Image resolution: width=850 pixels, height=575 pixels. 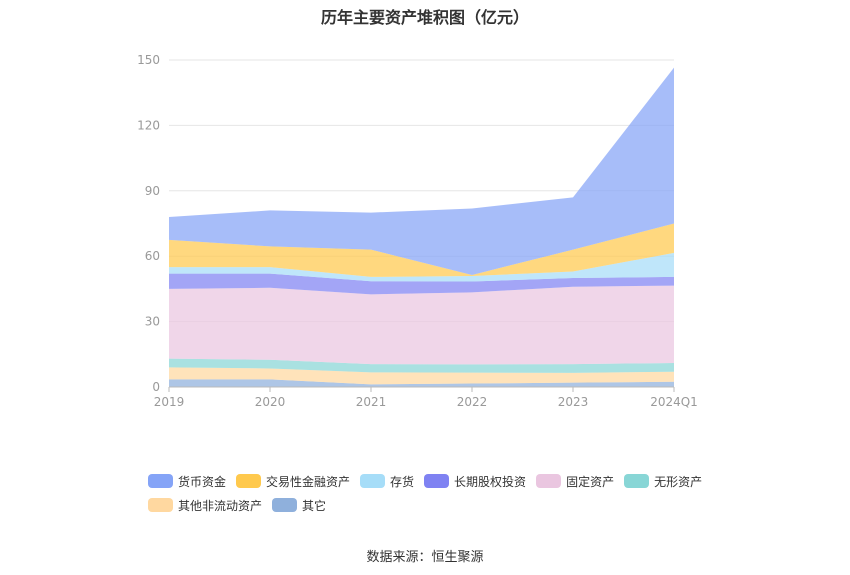 I want to click on source-note: 数据来源：恒生聚源, so click(x=425, y=557).